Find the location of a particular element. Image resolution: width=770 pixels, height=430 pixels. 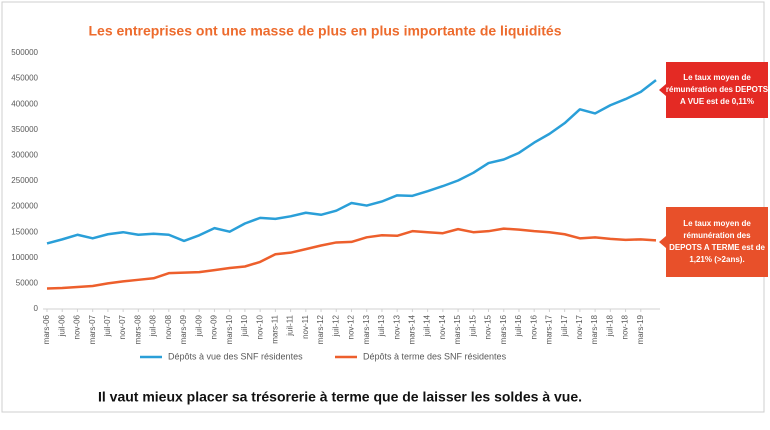

x-tick-label: nov-13 is located at coordinates (396, 326).